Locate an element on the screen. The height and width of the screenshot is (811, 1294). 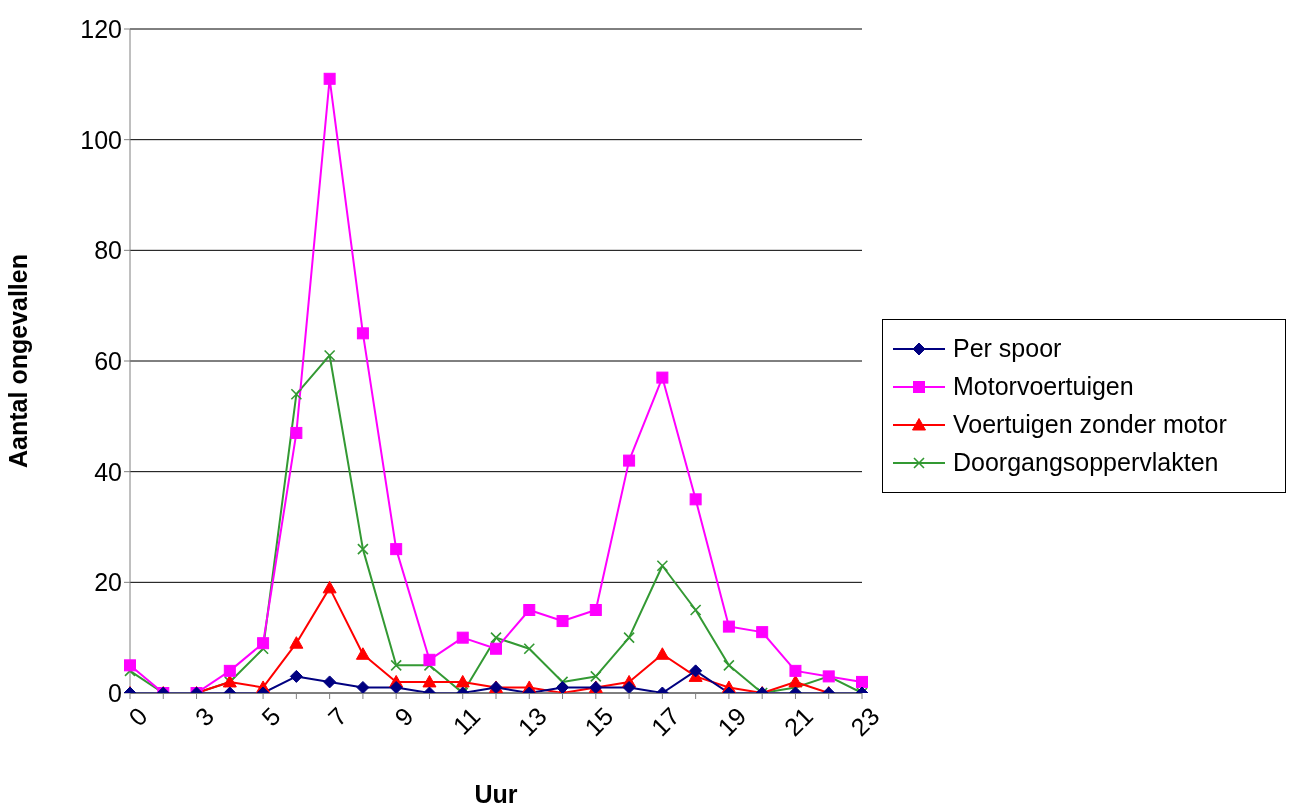
x-tick-label: 5 is located at coordinates (271, 716).